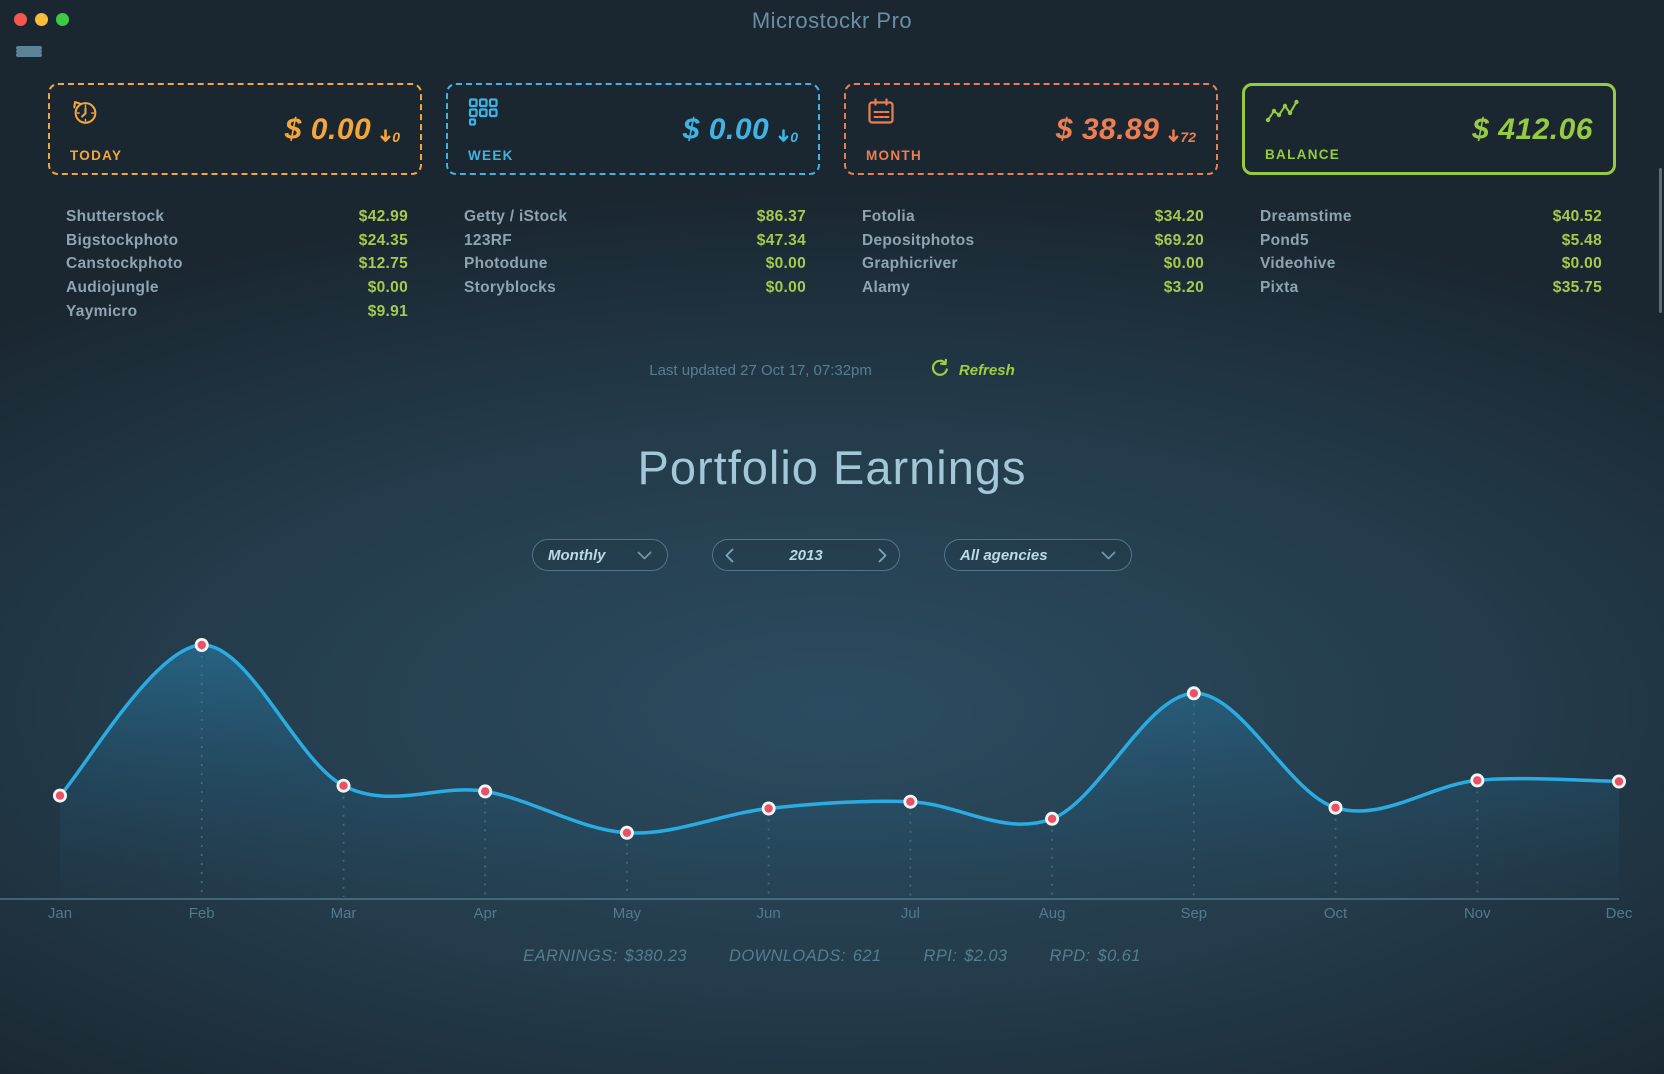 The image size is (1664, 1074). I want to click on x-axis-label: Jan, so click(60, 913).